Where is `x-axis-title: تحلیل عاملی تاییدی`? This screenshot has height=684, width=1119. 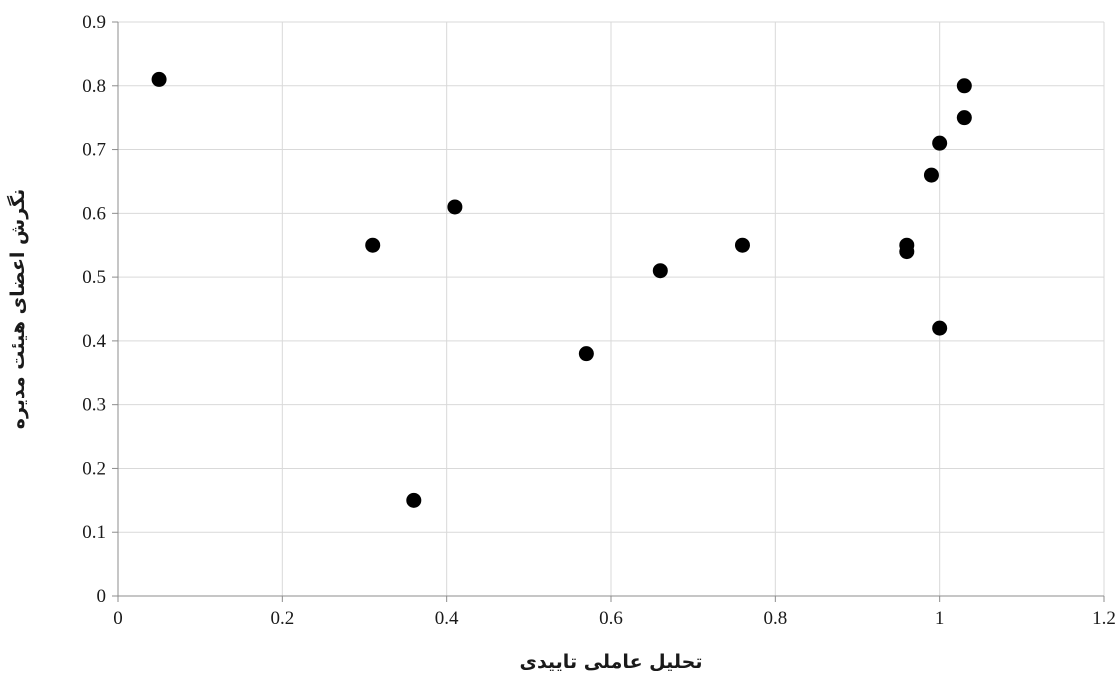
x-axis-title: تحلیل عاملی تاییدی is located at coordinates (611, 662).